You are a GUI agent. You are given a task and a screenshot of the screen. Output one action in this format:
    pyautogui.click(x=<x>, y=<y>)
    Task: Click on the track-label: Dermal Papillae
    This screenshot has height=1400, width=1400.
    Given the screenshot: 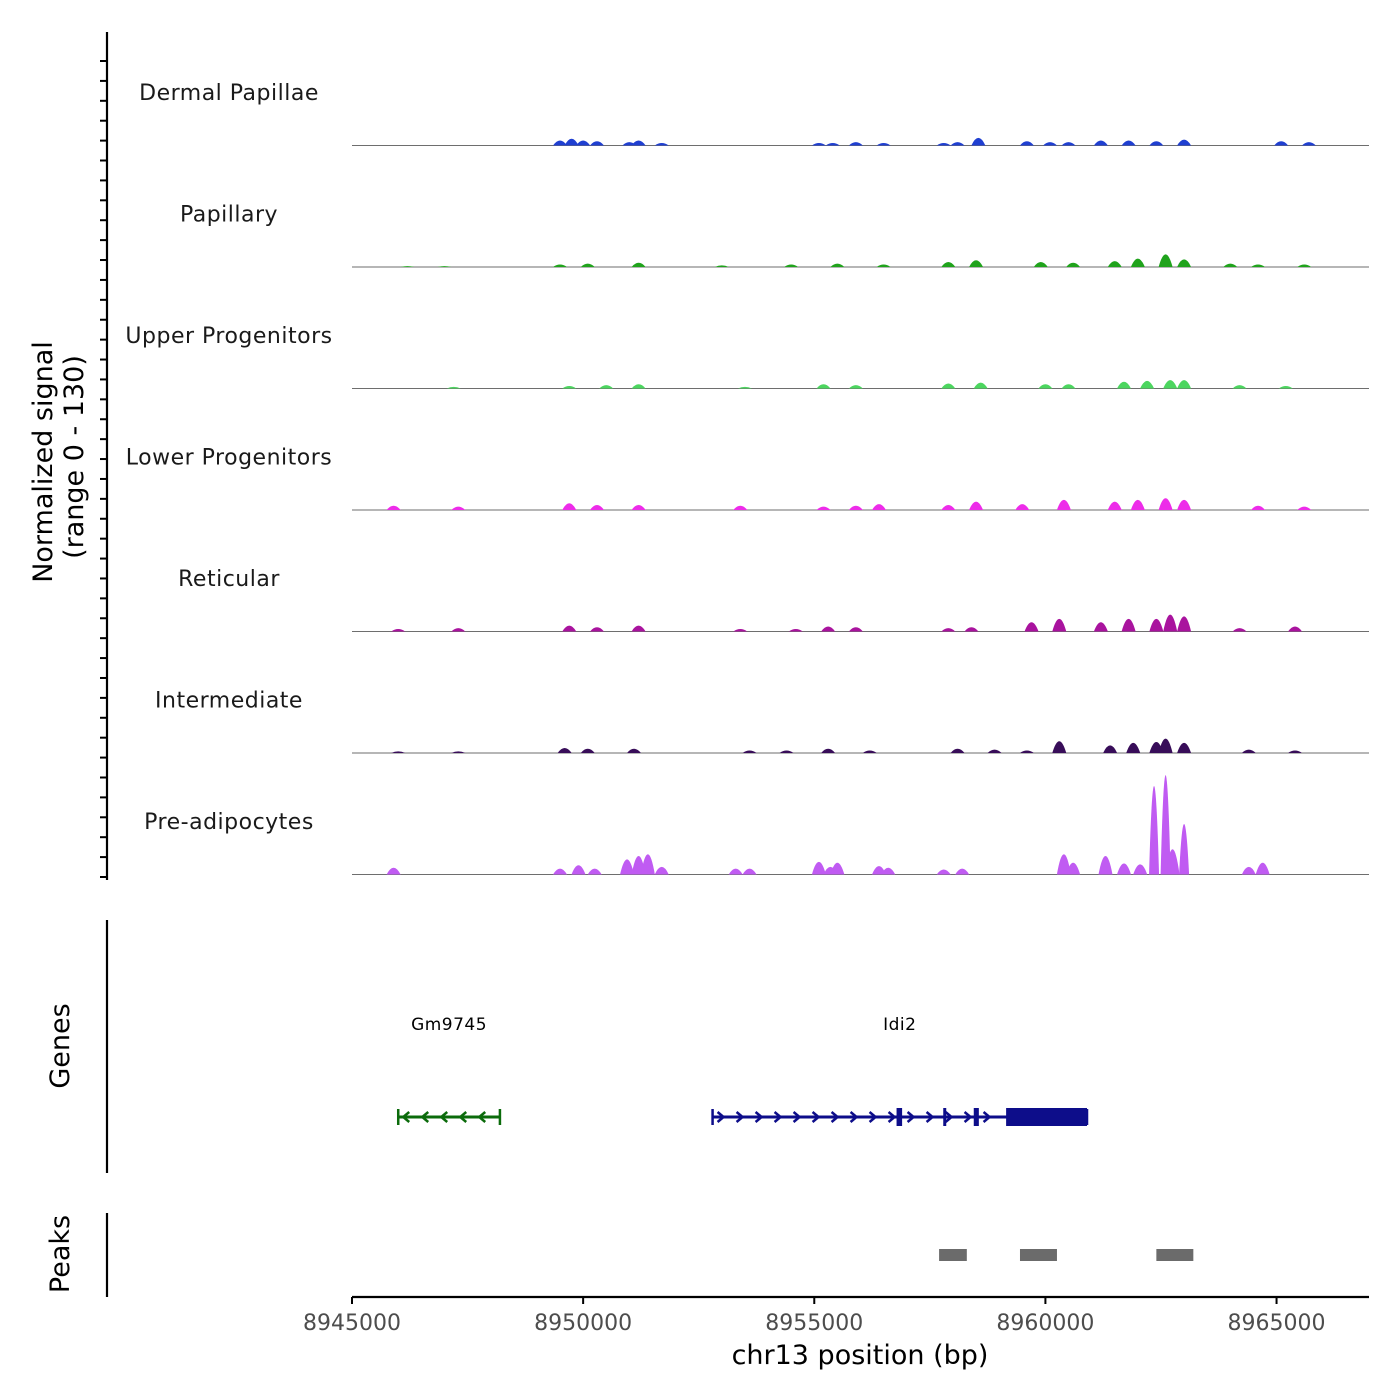 What is the action you would take?
    pyautogui.click(x=229, y=93)
    